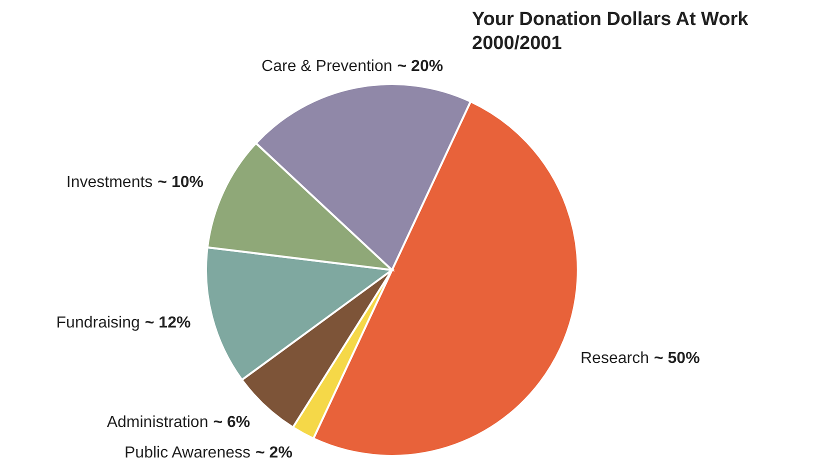 The image size is (822, 472). I want to click on chart-title: Your Donation Dollars At Work, so click(610, 20).